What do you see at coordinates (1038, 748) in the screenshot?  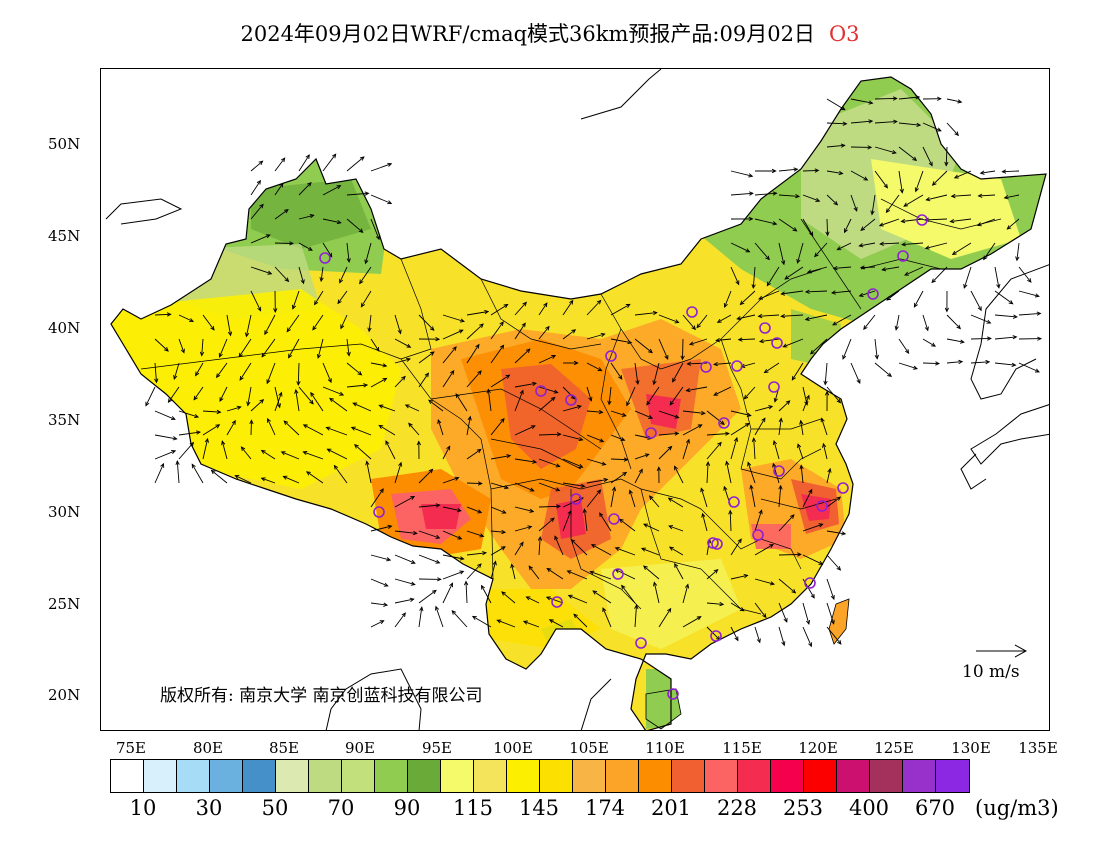 I see `lon-label-135e: 135E` at bounding box center [1038, 748].